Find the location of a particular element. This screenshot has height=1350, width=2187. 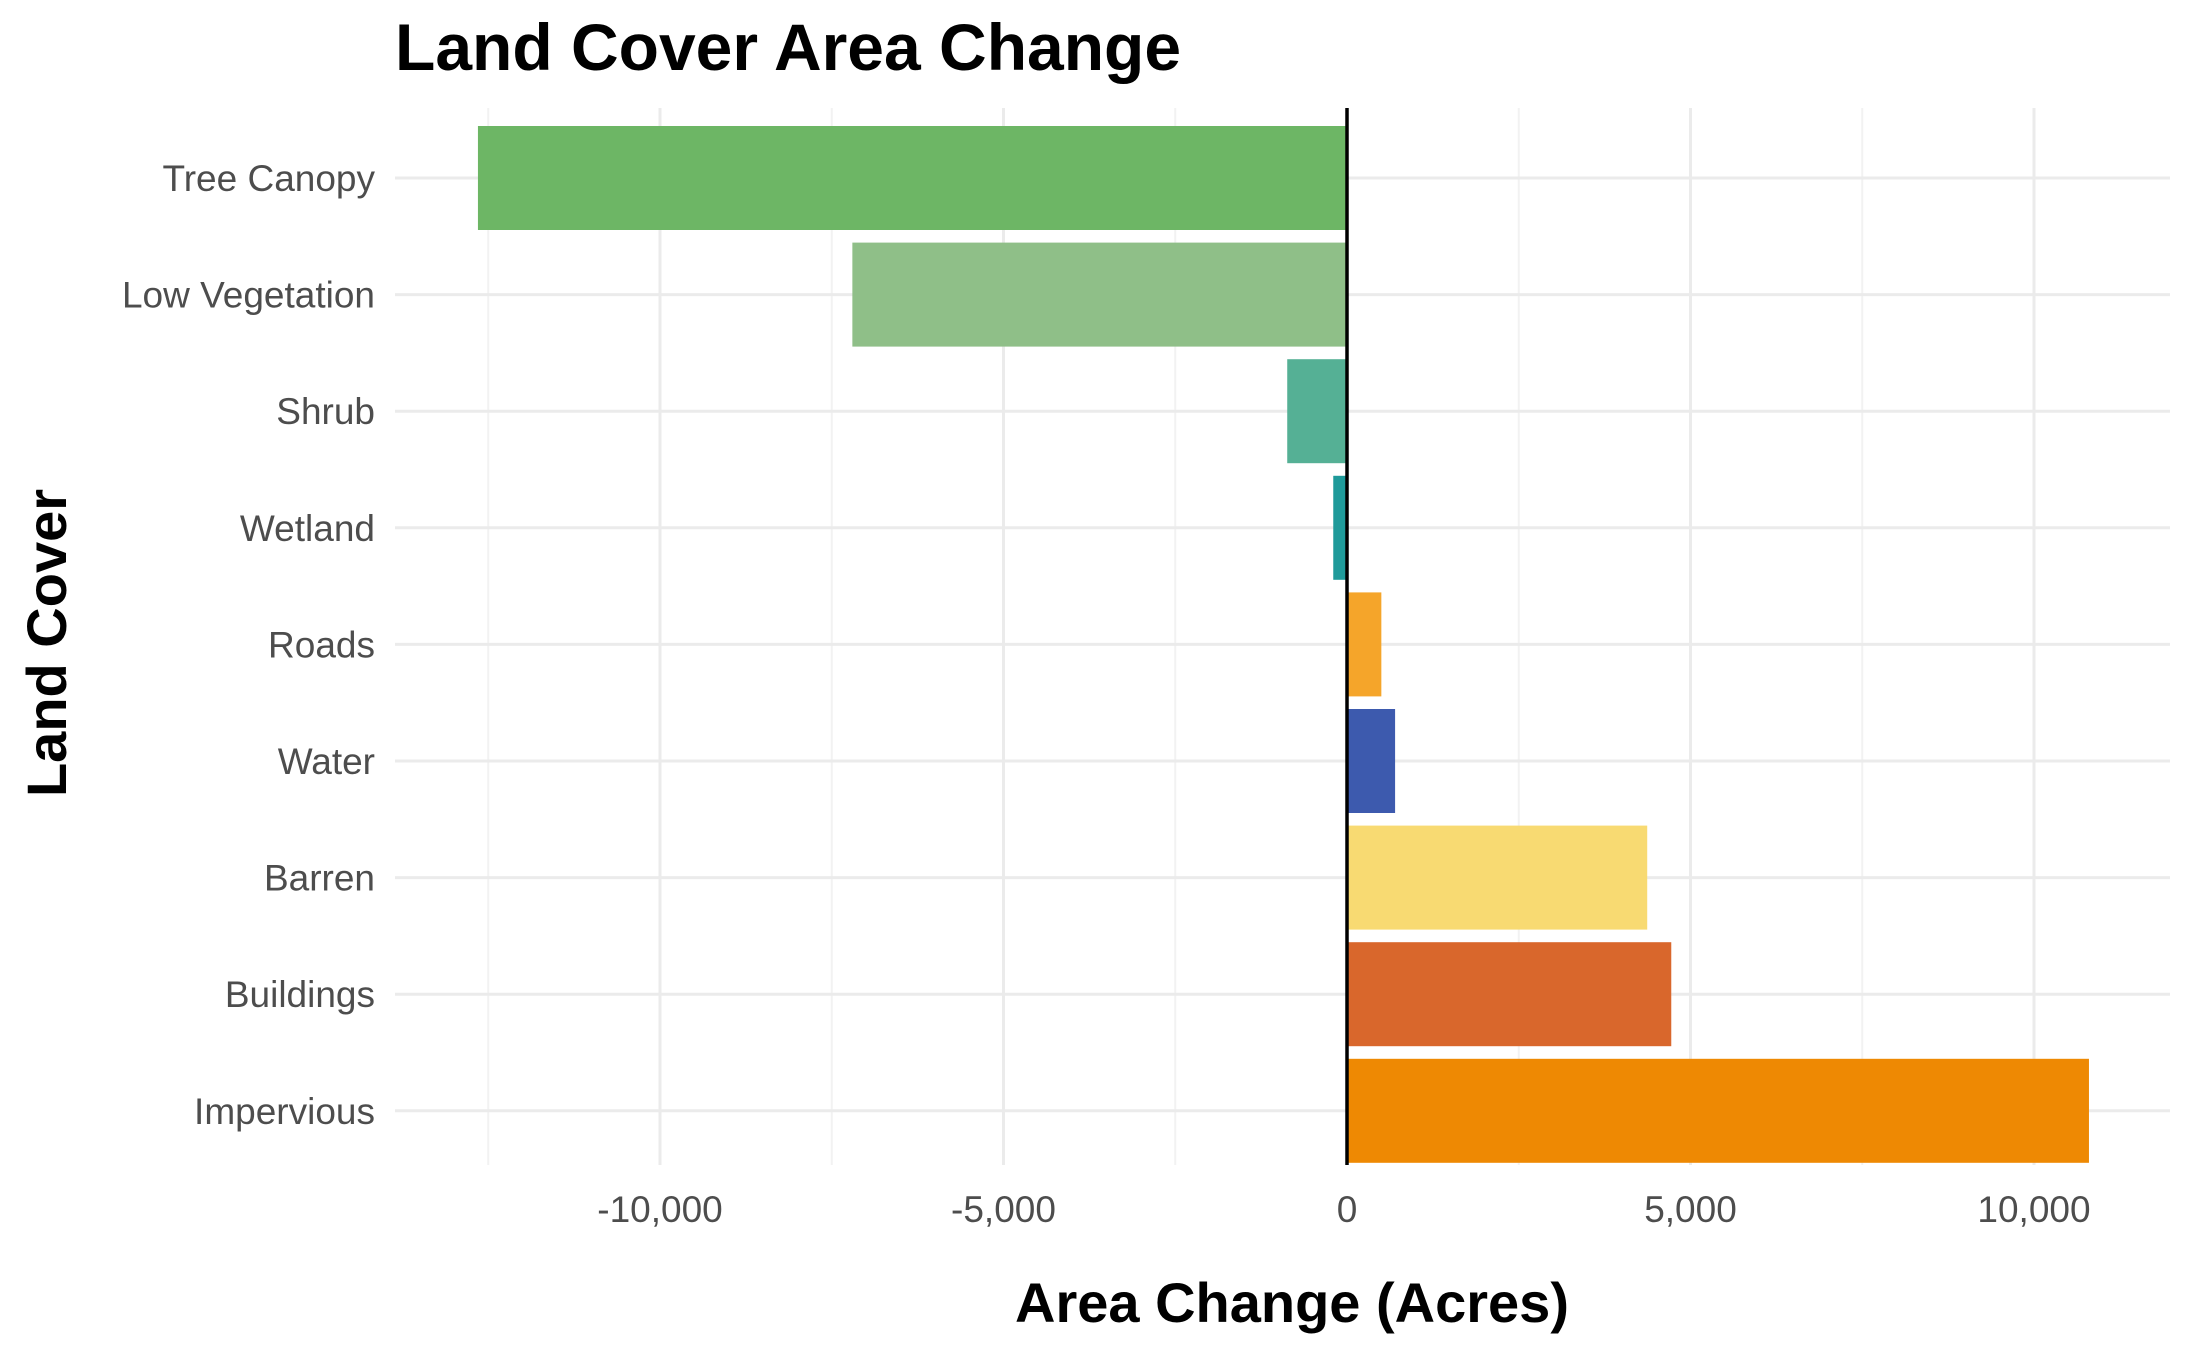

bar-water is located at coordinates (1371, 761).